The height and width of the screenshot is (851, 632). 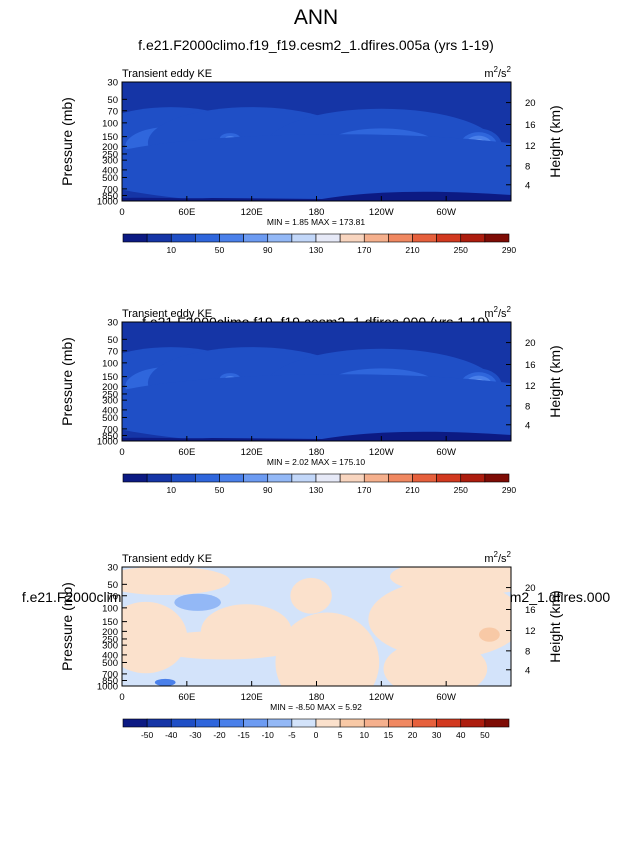 I want to click on colorbar-label: 30, so click(x=437, y=735).